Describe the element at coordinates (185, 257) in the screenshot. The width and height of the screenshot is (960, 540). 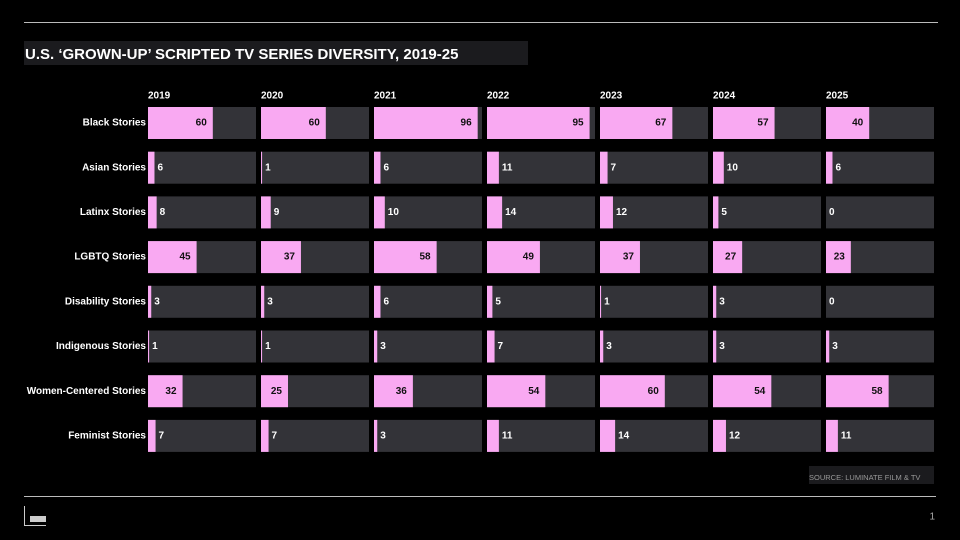
I see `value-label: 45` at that location.